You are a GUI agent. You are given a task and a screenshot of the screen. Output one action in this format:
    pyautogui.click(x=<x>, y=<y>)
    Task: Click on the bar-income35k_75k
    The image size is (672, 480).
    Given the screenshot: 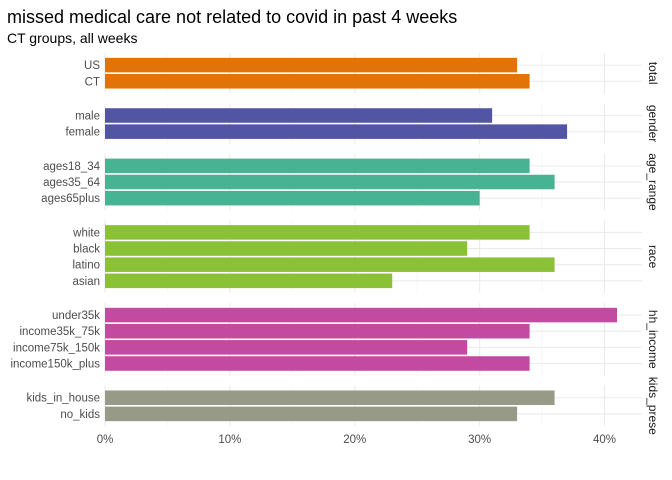 What is the action you would take?
    pyautogui.click(x=317, y=331)
    